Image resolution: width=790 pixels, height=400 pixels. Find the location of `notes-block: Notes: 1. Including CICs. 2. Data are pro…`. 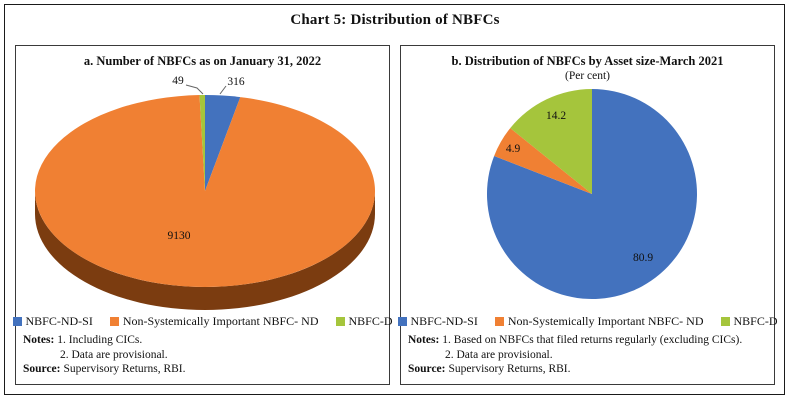

notes-block: Notes: 1. Including CICs. 2. Data are pro… is located at coordinates (204, 355).